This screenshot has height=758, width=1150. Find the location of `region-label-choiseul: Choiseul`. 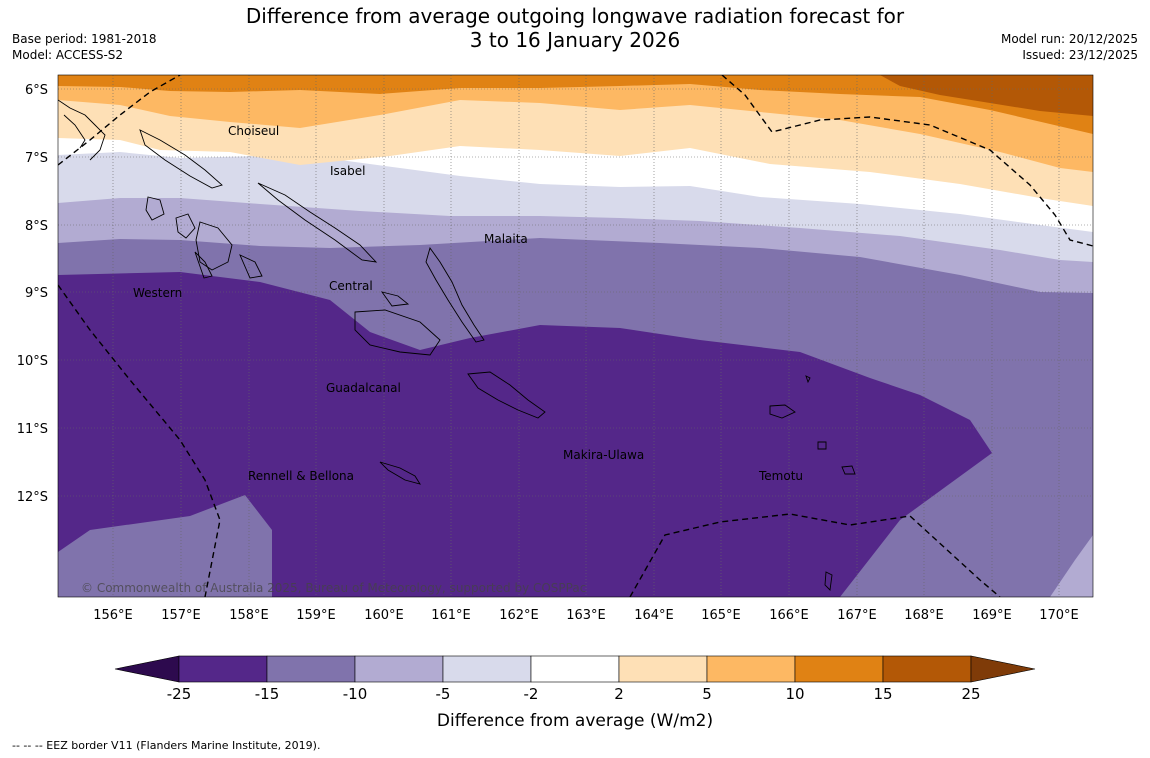

region-label-choiseul: Choiseul is located at coordinates (253, 131).